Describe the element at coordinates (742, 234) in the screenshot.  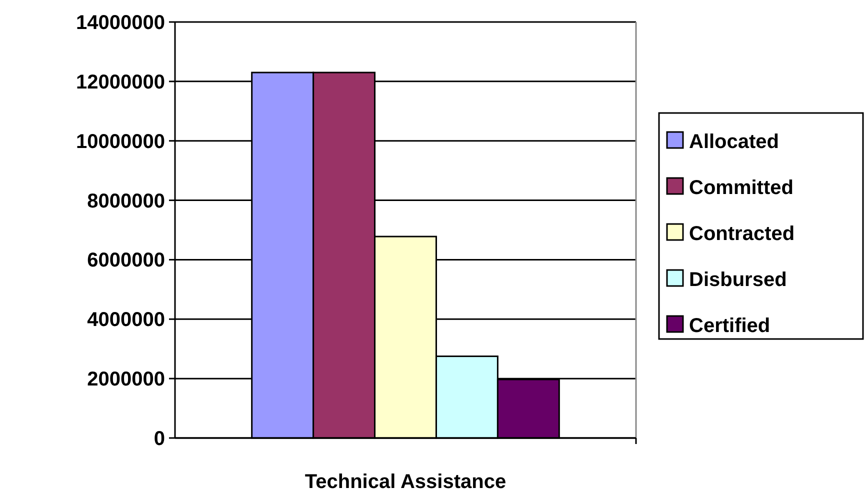
I see `legend-label: Contracted` at that location.